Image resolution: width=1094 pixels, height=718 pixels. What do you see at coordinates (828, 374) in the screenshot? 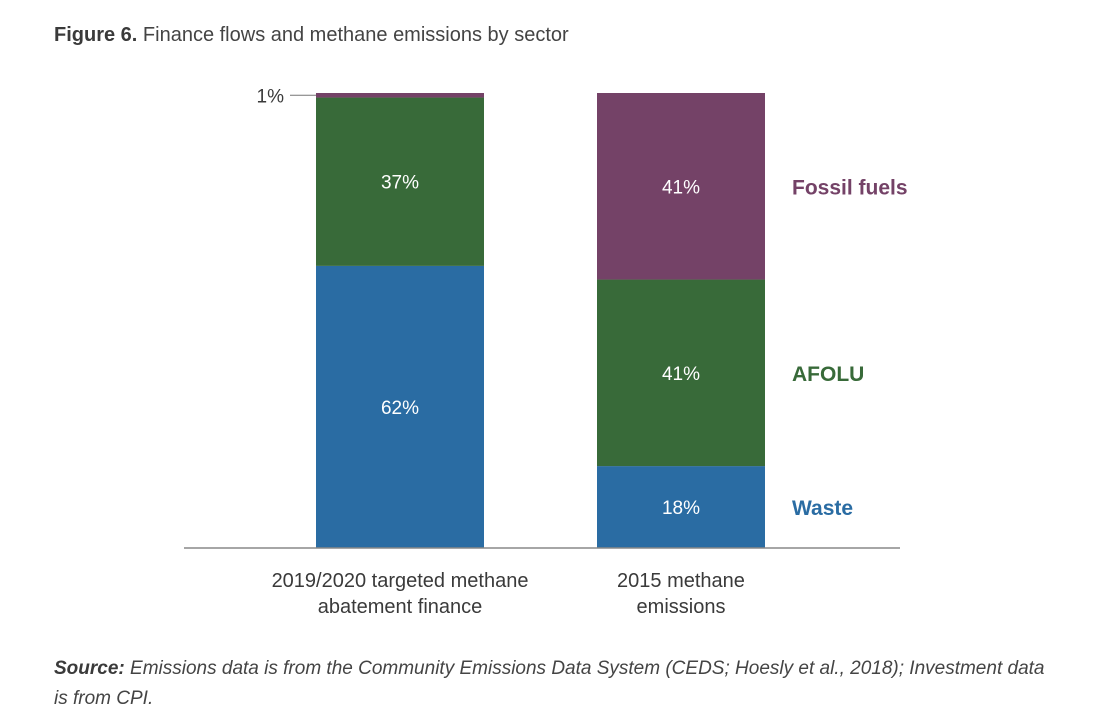
I see `legend-label-afolu: AFOLU` at bounding box center [828, 374].